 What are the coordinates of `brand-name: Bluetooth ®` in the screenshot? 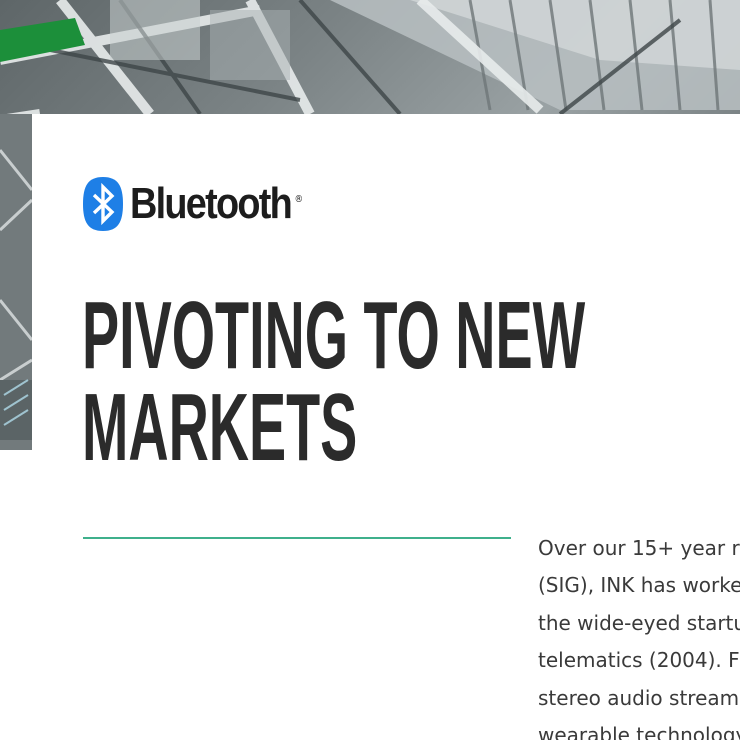 It's located at (216, 204).